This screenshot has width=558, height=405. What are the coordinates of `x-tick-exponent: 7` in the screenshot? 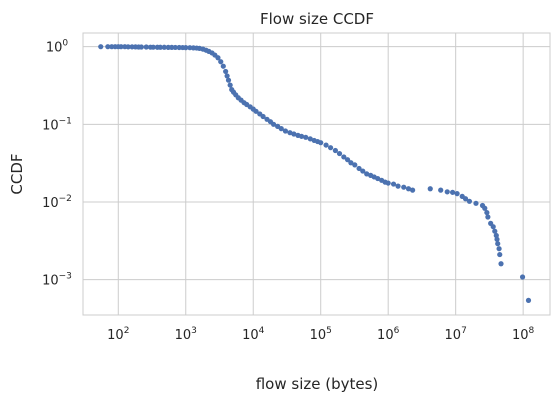 It's located at (464, 331).